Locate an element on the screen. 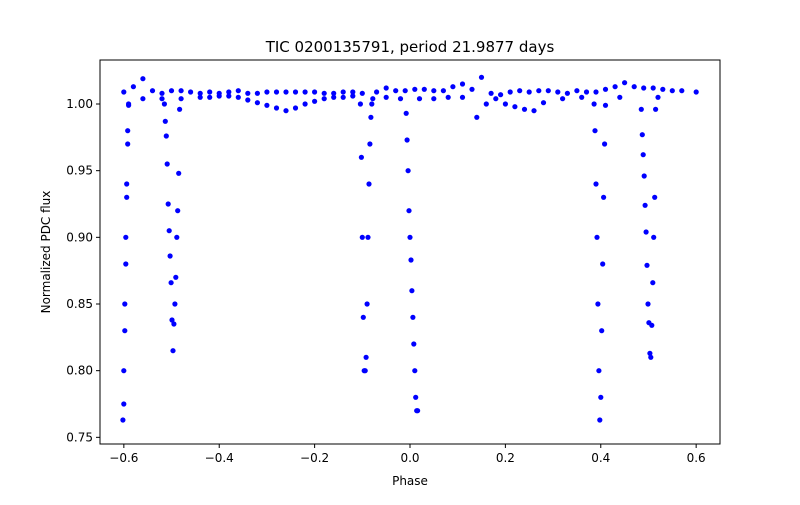 This screenshot has height=505, width=800. y-tick-label: 1.00 is located at coordinates (79, 104).